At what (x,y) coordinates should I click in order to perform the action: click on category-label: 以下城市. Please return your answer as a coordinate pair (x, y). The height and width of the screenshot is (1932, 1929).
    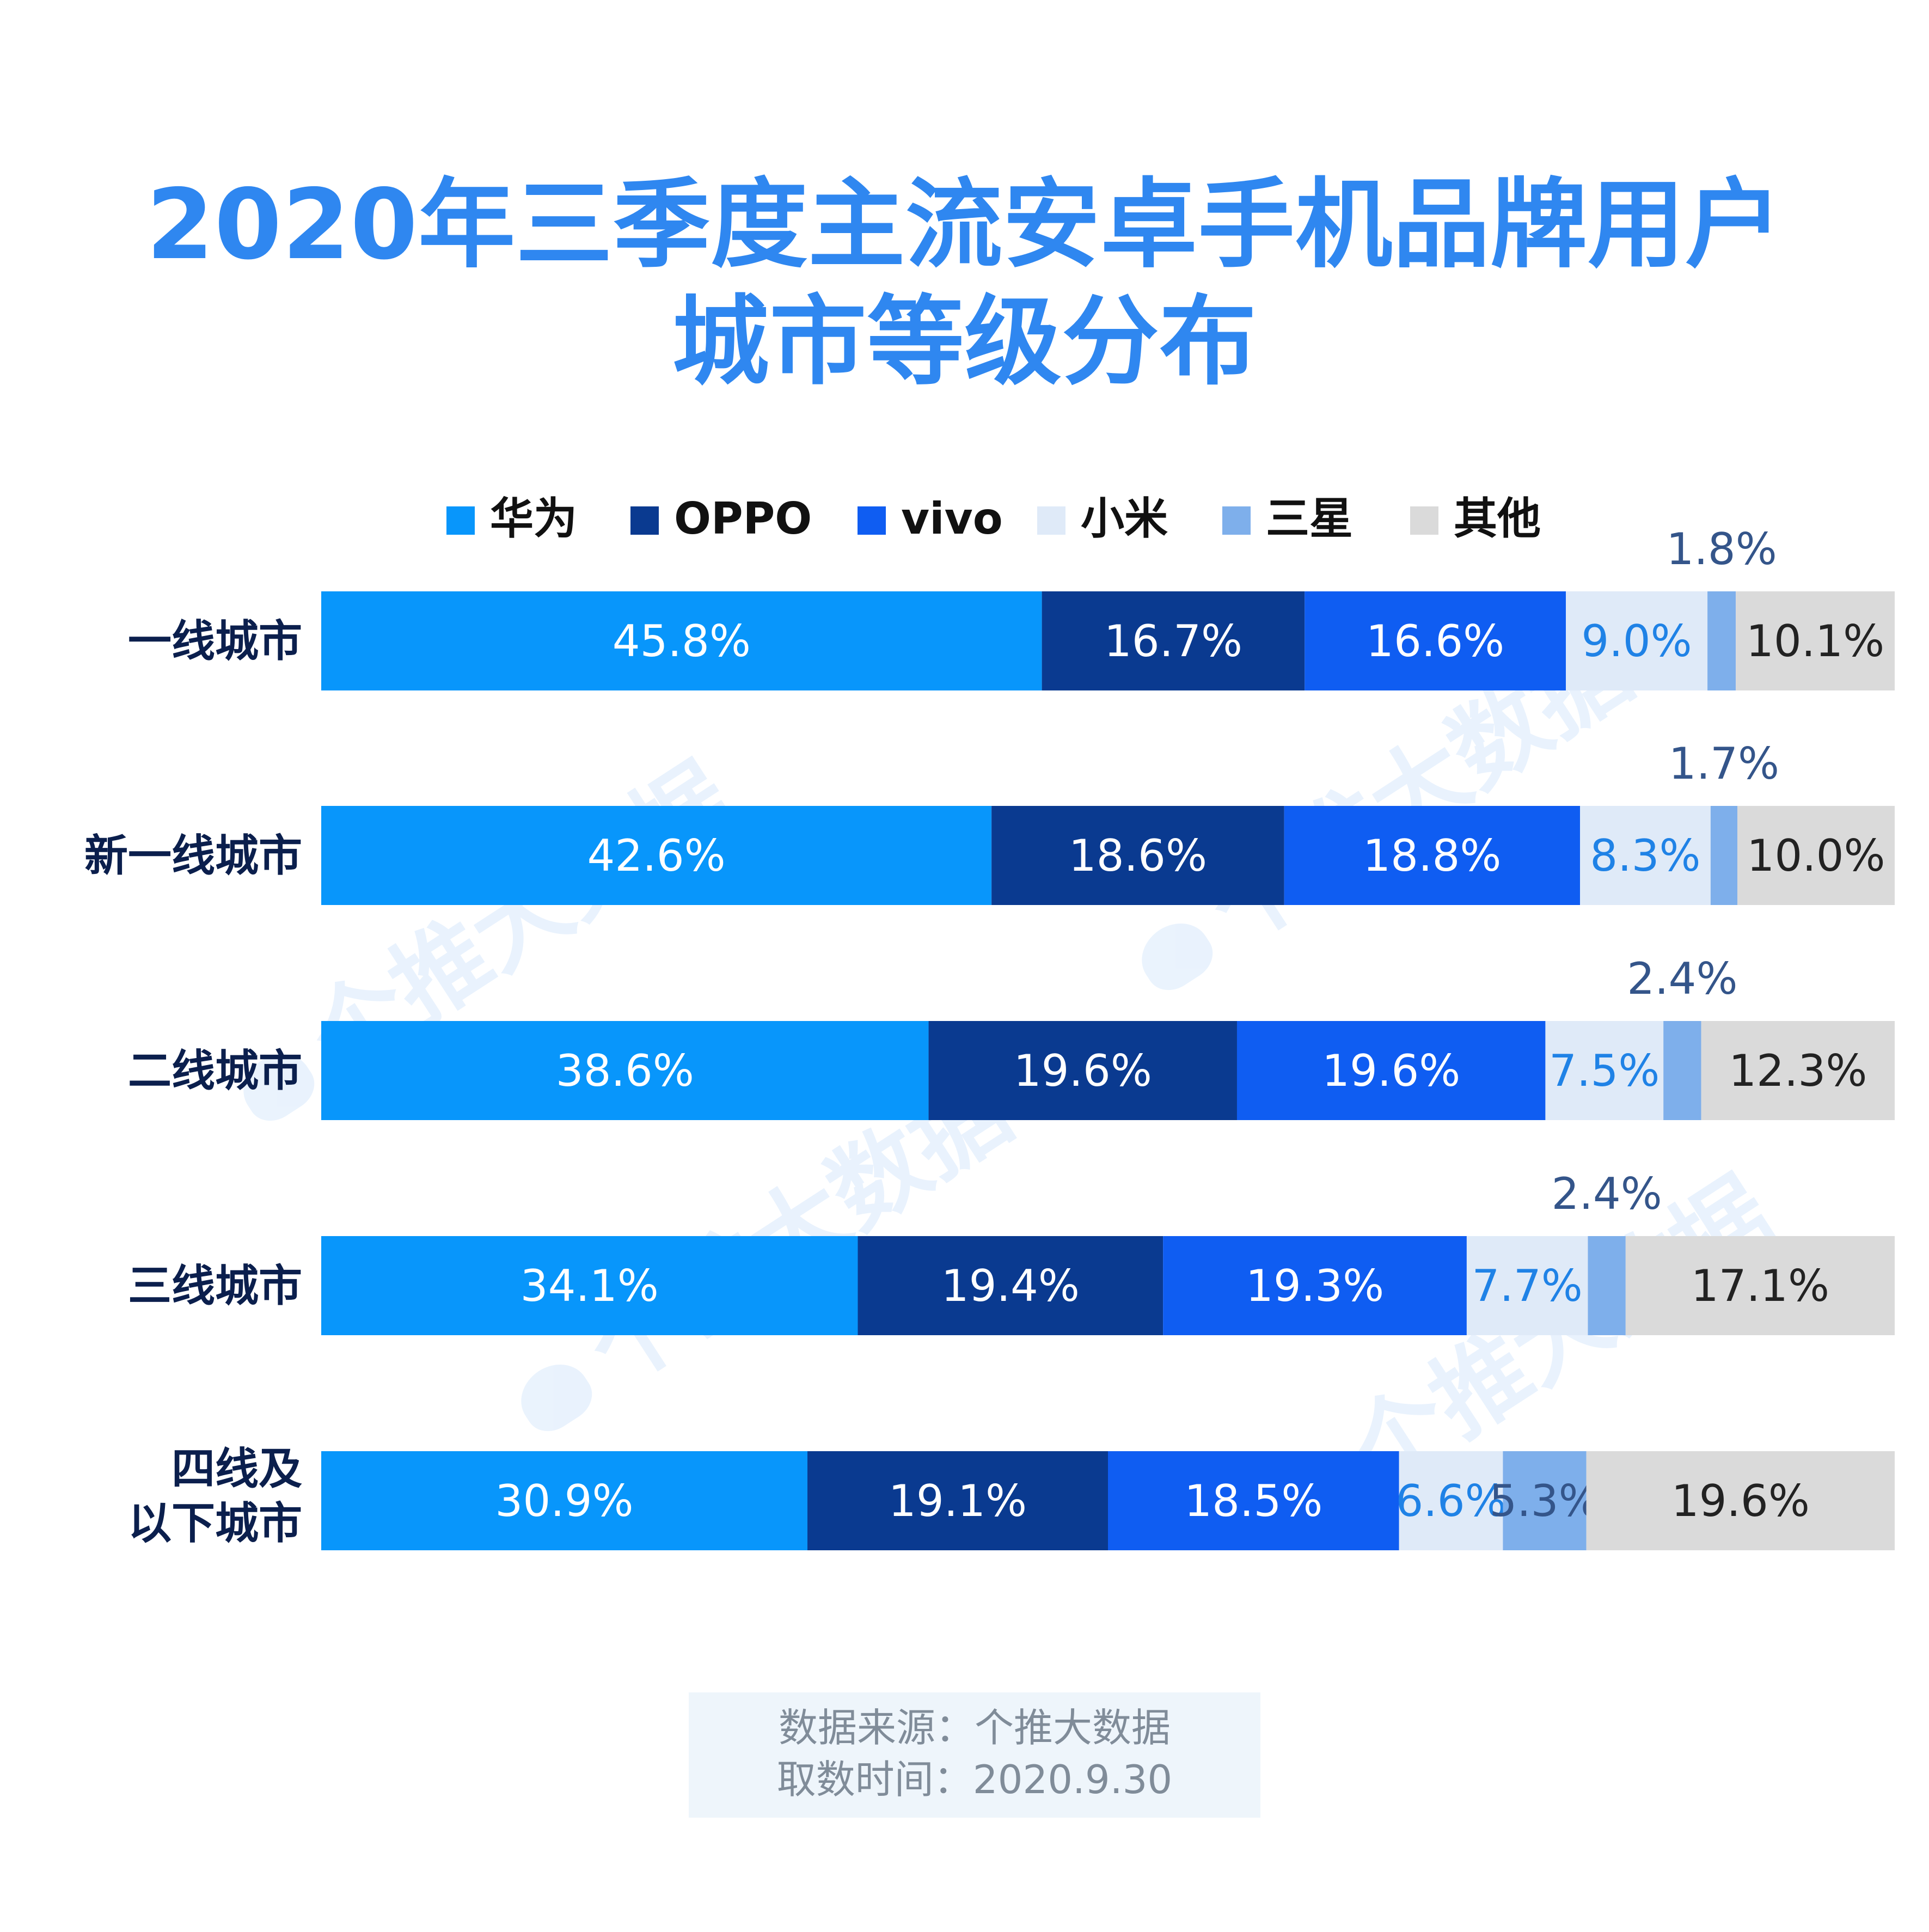
    Looking at the image, I should click on (215, 1524).